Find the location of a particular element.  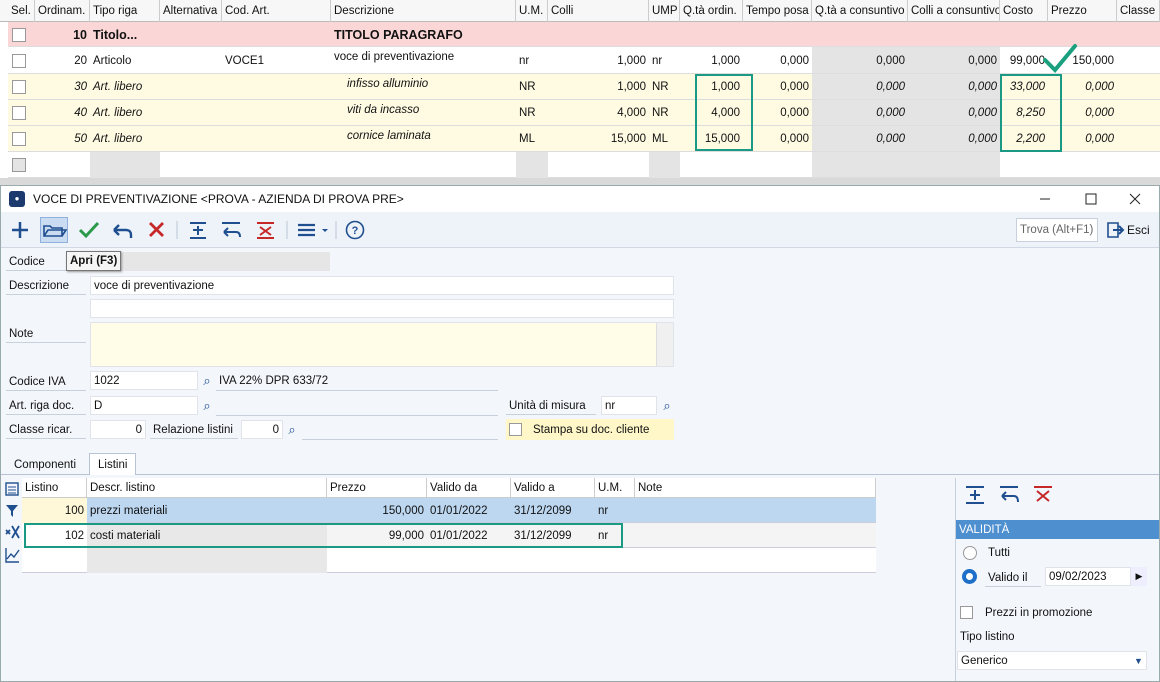

grid-cell: 40 is located at coordinates (62, 113).